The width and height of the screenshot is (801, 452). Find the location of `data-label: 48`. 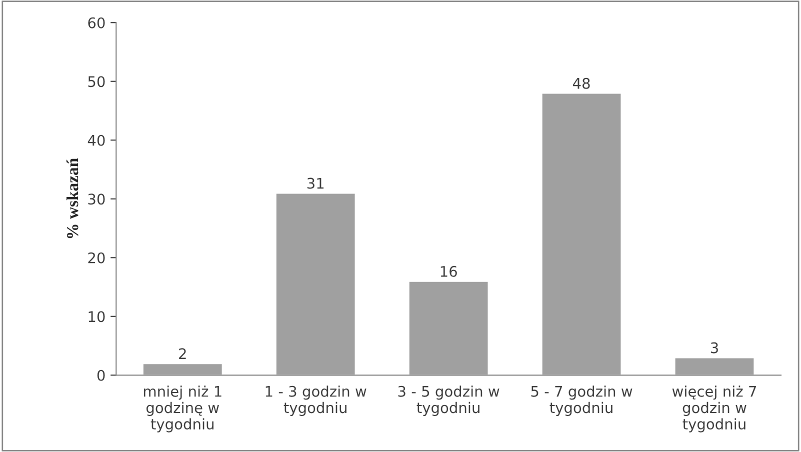

data-label: 48 is located at coordinates (581, 83).